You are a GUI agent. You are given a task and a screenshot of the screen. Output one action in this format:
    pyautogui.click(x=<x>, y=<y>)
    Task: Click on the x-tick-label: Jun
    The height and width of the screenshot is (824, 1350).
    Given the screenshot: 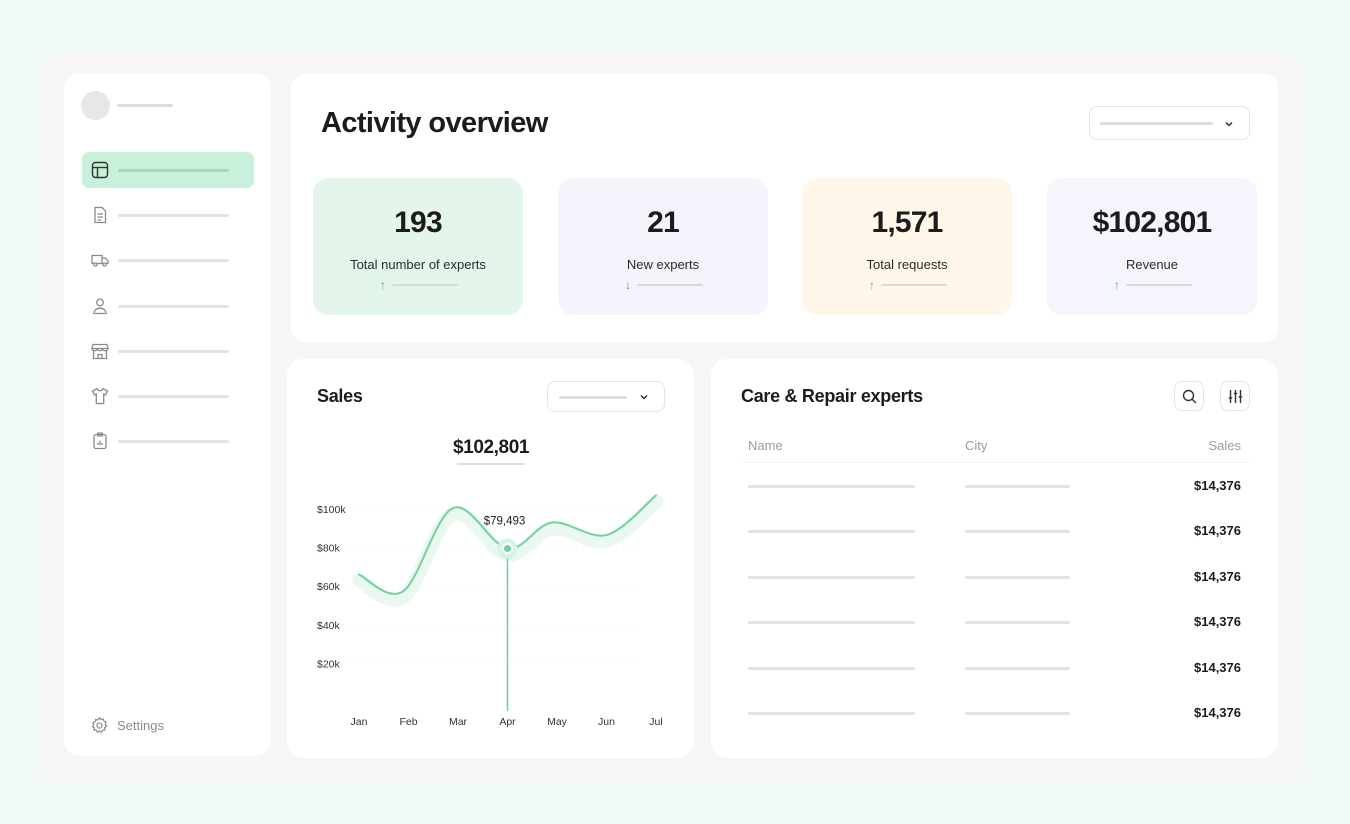 What is the action you would take?
    pyautogui.click(x=606, y=722)
    